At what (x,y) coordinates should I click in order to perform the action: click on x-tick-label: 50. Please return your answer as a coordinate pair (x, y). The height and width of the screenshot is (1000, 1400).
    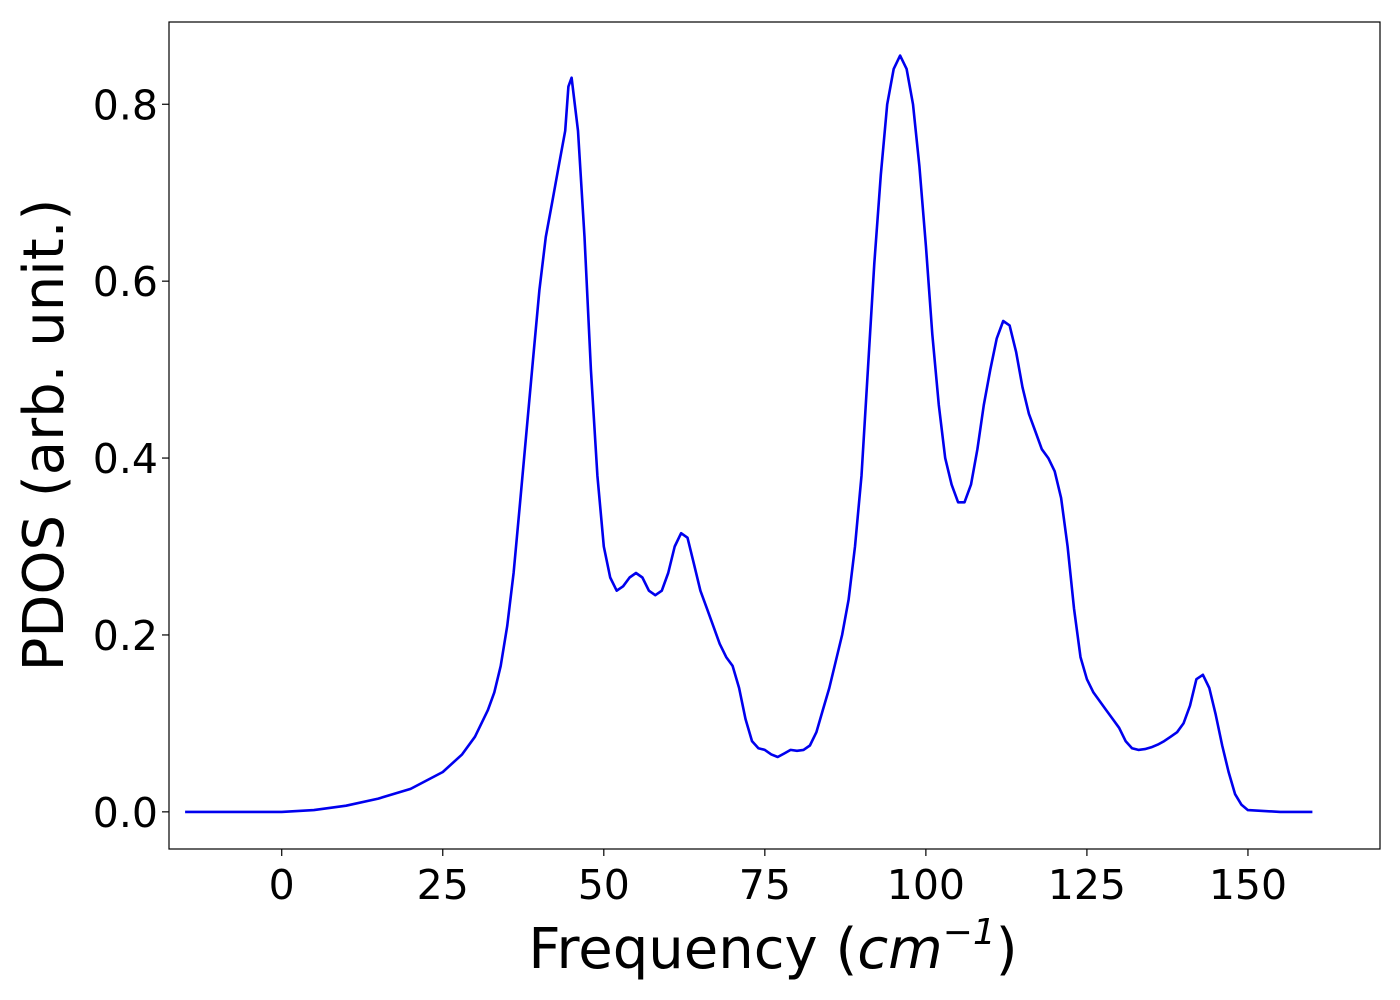
    Looking at the image, I should click on (604, 885).